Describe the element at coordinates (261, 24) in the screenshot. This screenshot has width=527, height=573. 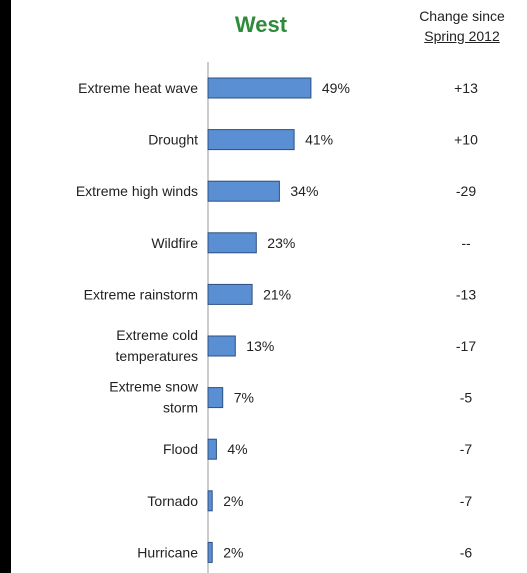
I see `chart-title: West` at that location.